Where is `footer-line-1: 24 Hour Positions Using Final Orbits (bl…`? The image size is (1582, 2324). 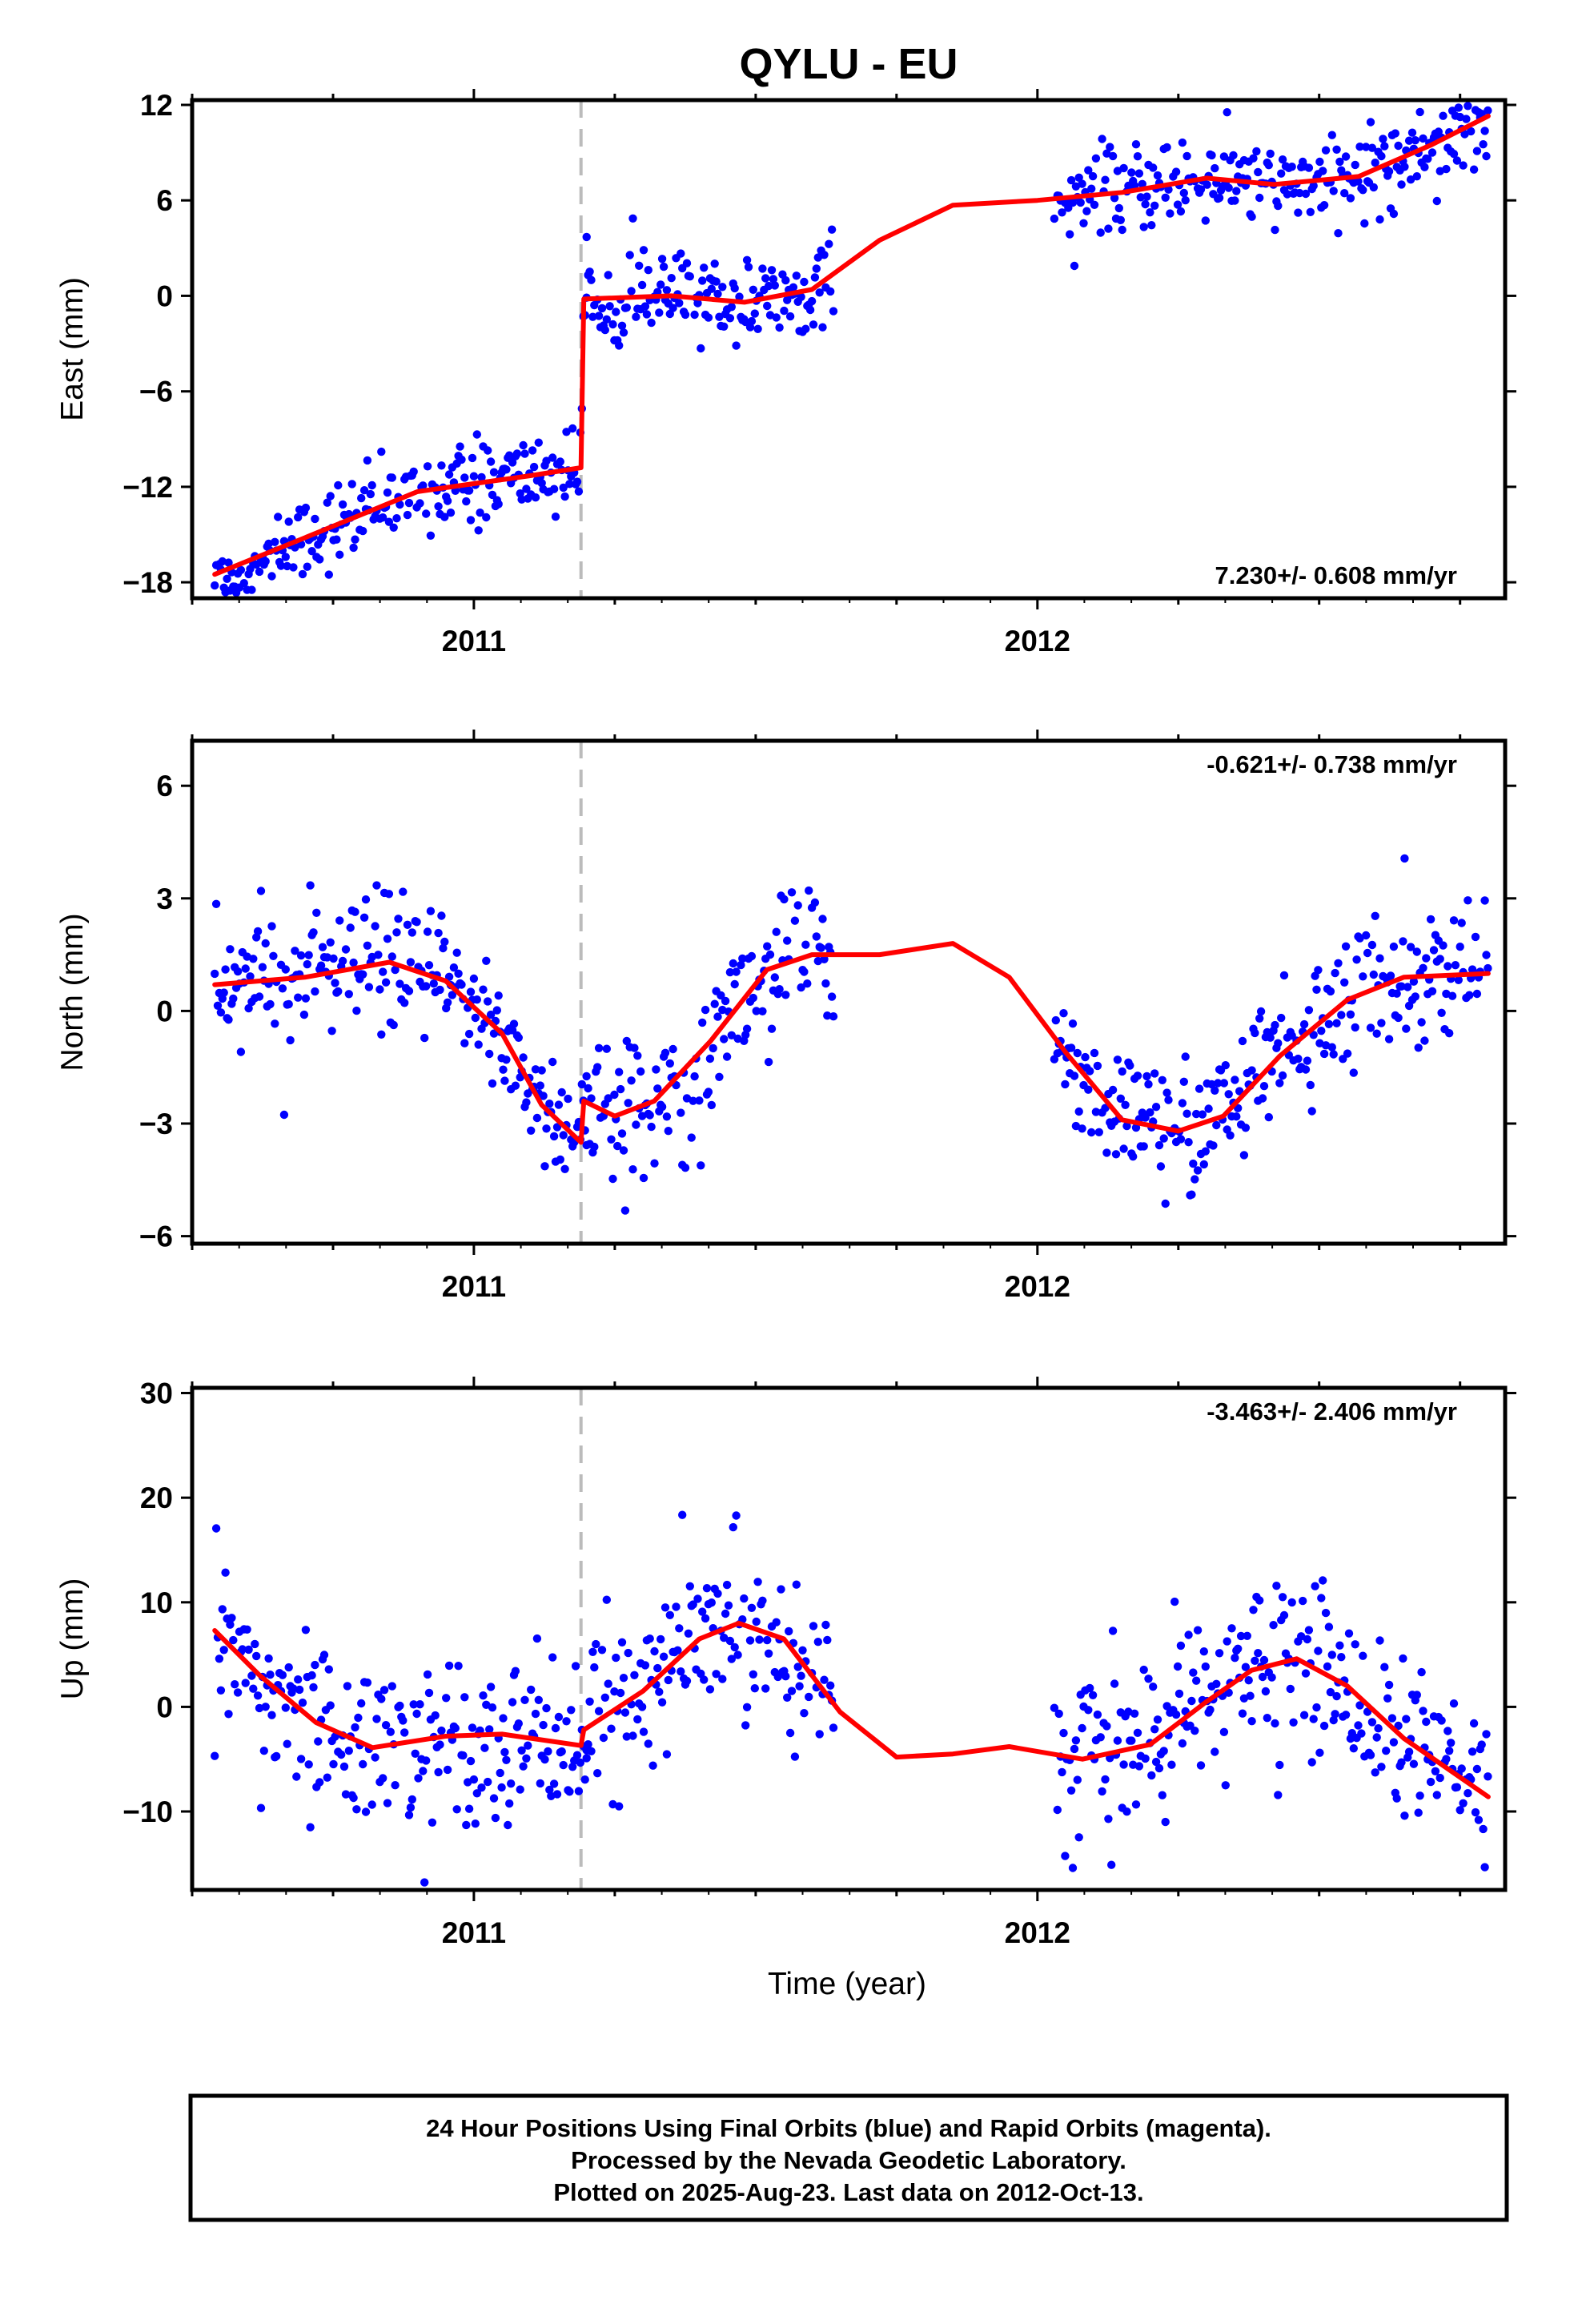 footer-line-1: 24 Hour Positions Using Final Orbits (bl… is located at coordinates (848, 2128).